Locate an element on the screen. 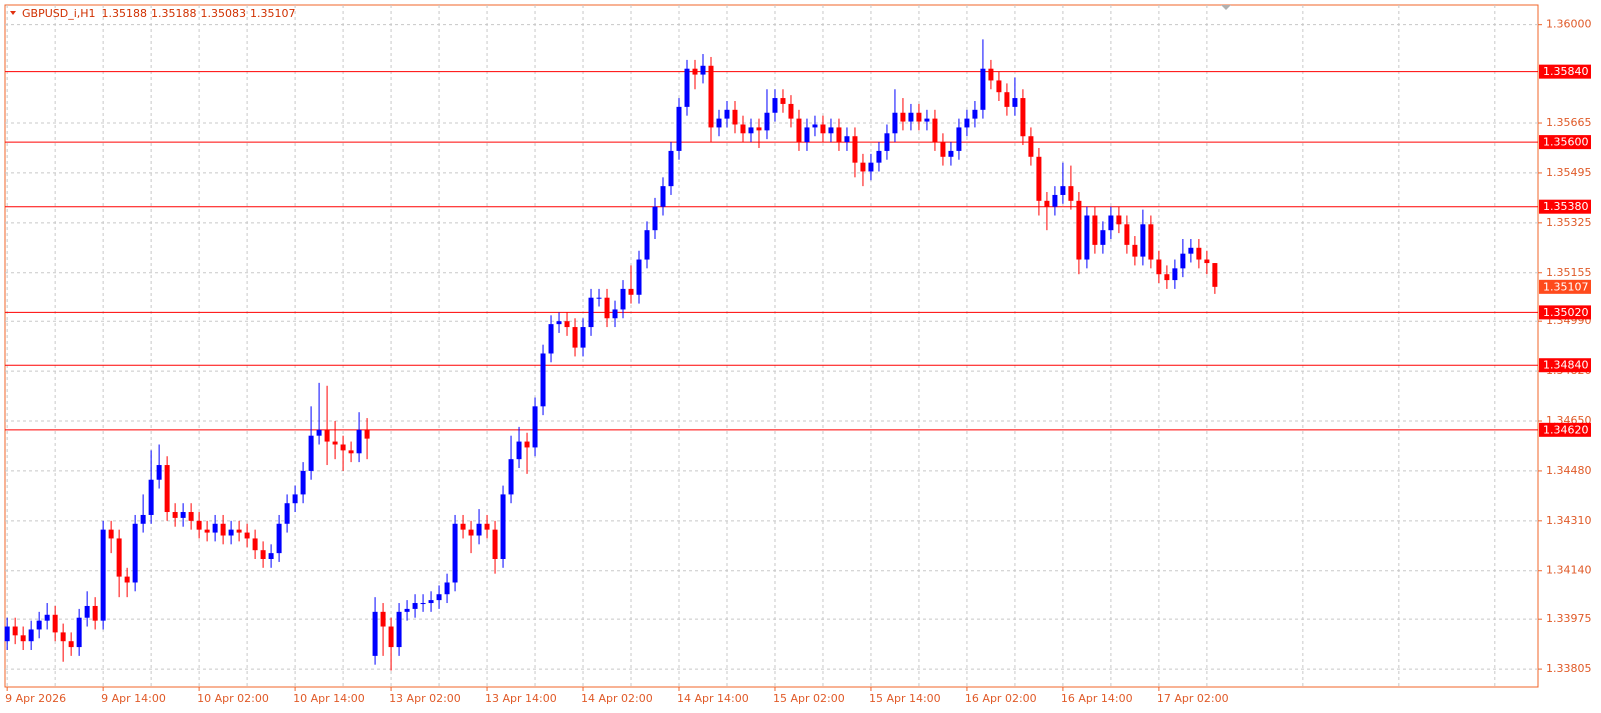 This screenshot has height=713, width=1601. header-low: 1.35083 is located at coordinates (224, 13).